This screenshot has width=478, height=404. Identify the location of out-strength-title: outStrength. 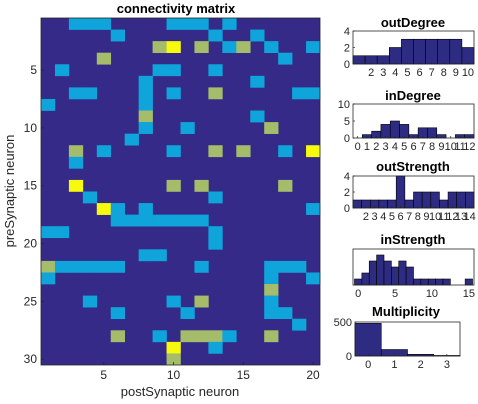
(413, 166).